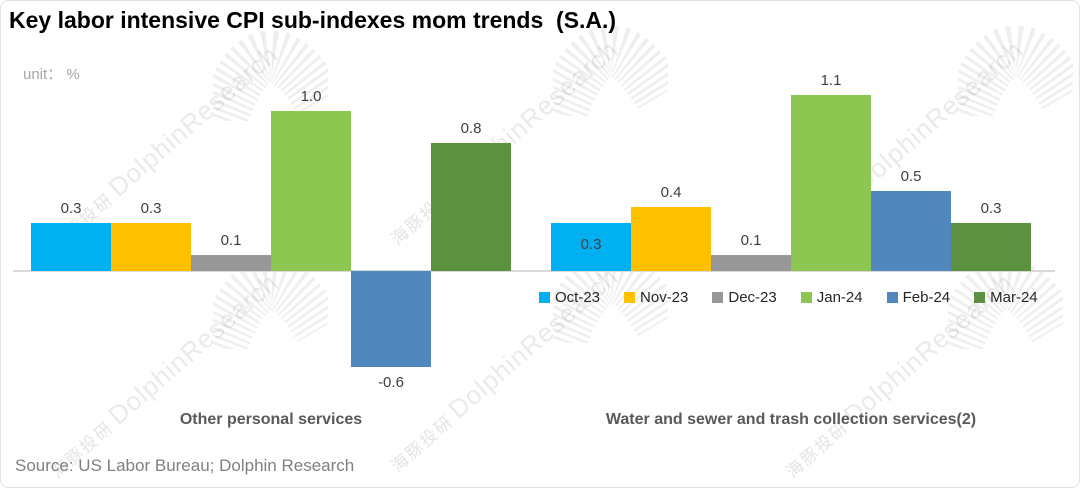 The height and width of the screenshot is (488, 1080). What do you see at coordinates (926, 297) in the screenshot?
I see `legend-label: Feb-24` at bounding box center [926, 297].